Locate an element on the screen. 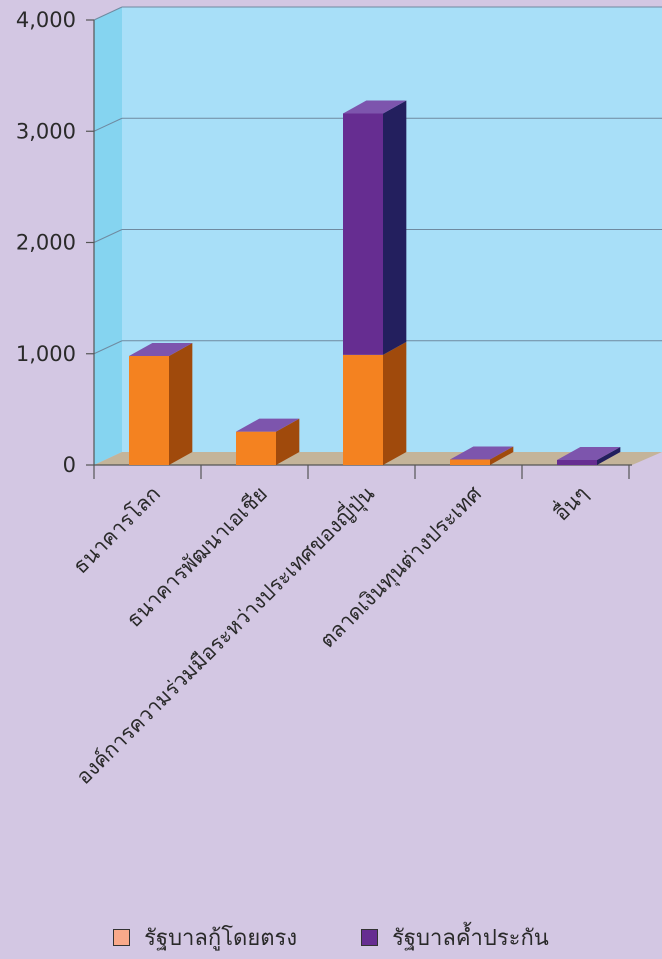 This screenshot has height=959, width=662. legend-swatch-guarantee is located at coordinates (370, 937).